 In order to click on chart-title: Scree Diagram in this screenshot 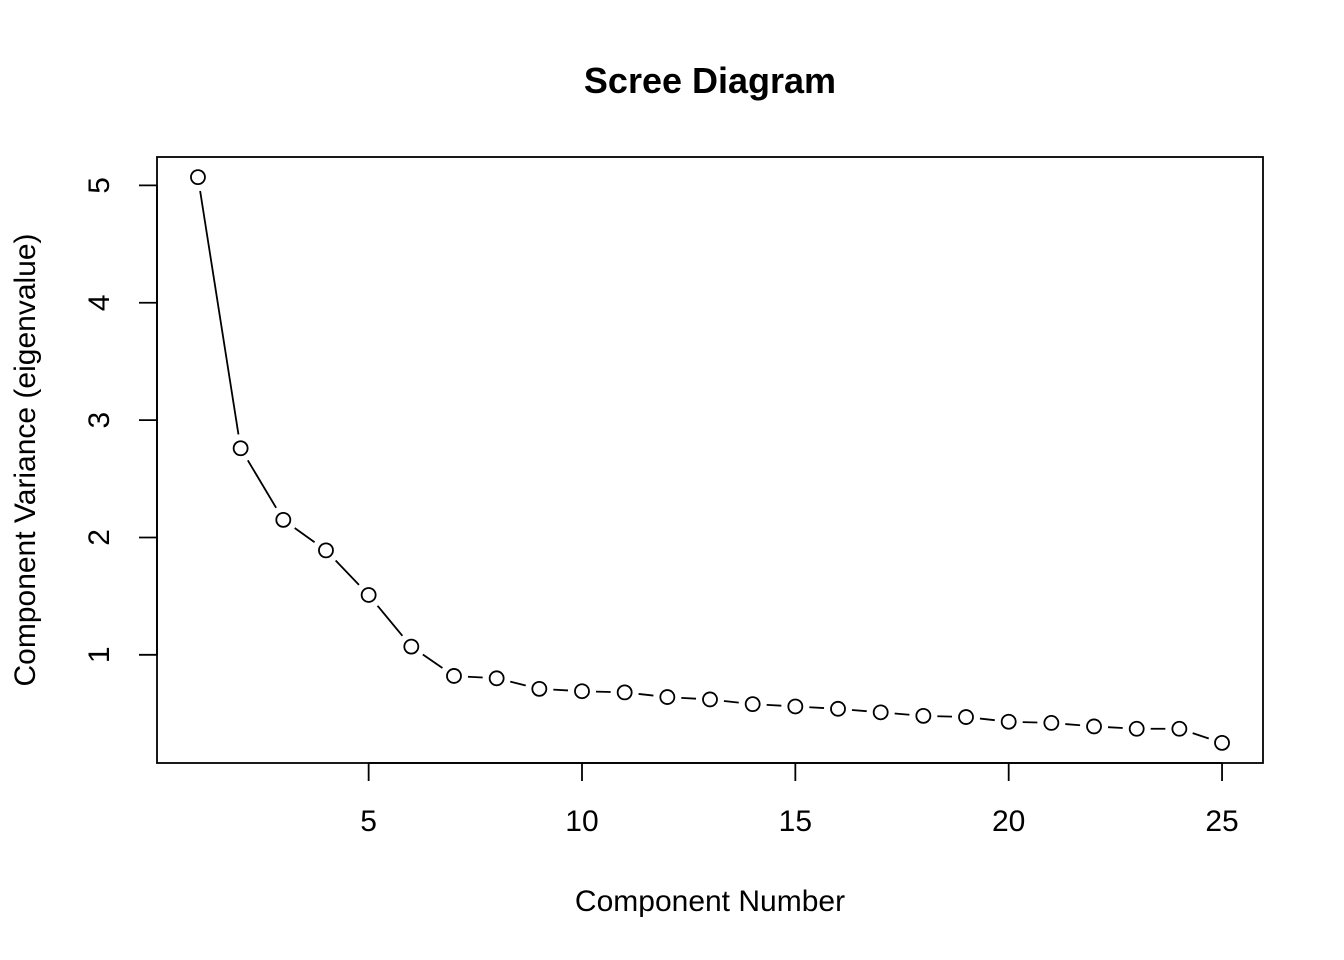, I will do `click(710, 80)`.